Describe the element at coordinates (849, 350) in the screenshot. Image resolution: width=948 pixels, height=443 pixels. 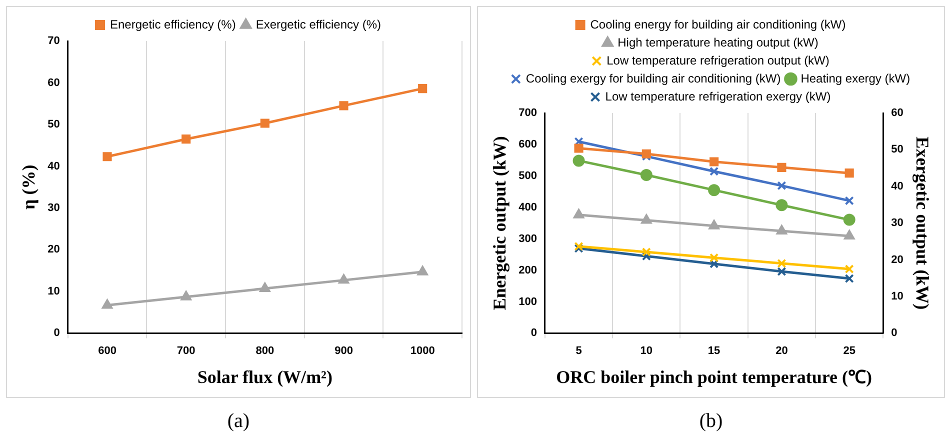
I see `x-tick-label: 25` at that location.